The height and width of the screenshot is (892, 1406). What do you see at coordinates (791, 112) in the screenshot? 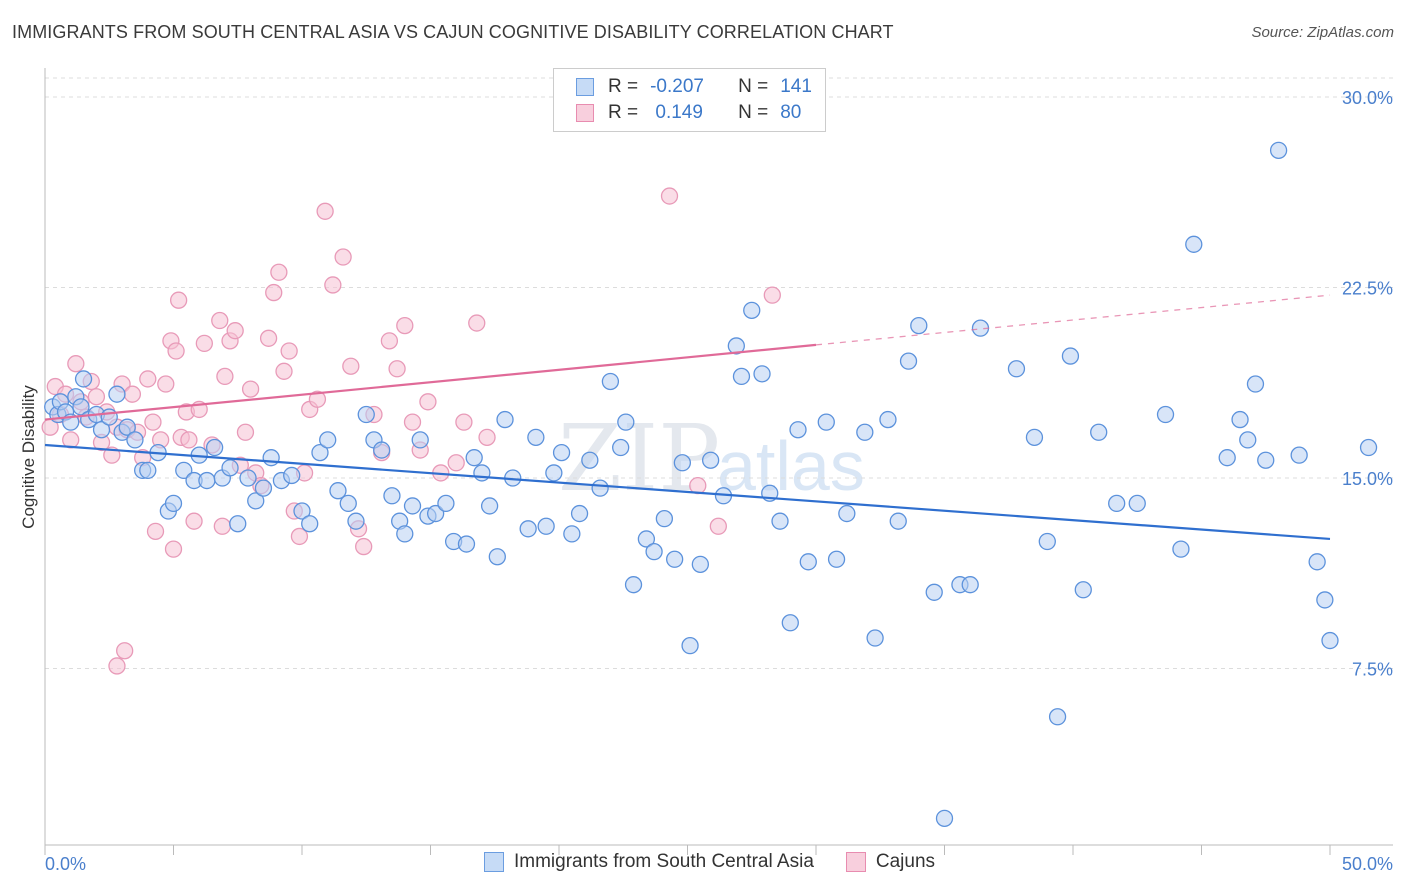
I see `n-value-pink: 80` at bounding box center [791, 112].